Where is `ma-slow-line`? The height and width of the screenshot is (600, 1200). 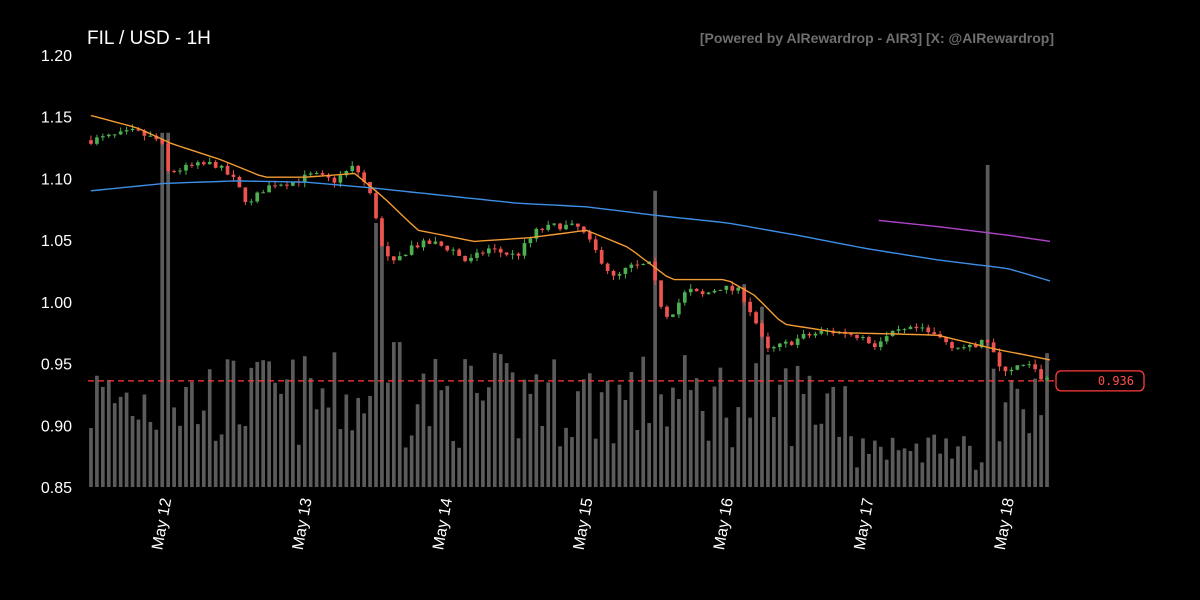 ma-slow-line is located at coordinates (570, 231).